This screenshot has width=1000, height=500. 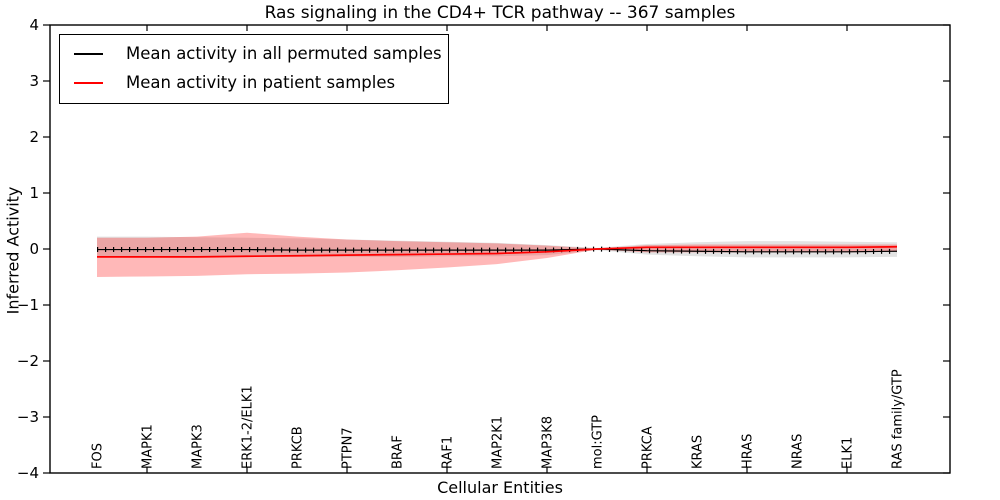 What do you see at coordinates (248, 427) in the screenshot?
I see `x-tick-label: ERK1-2/ELK1` at bounding box center [248, 427].